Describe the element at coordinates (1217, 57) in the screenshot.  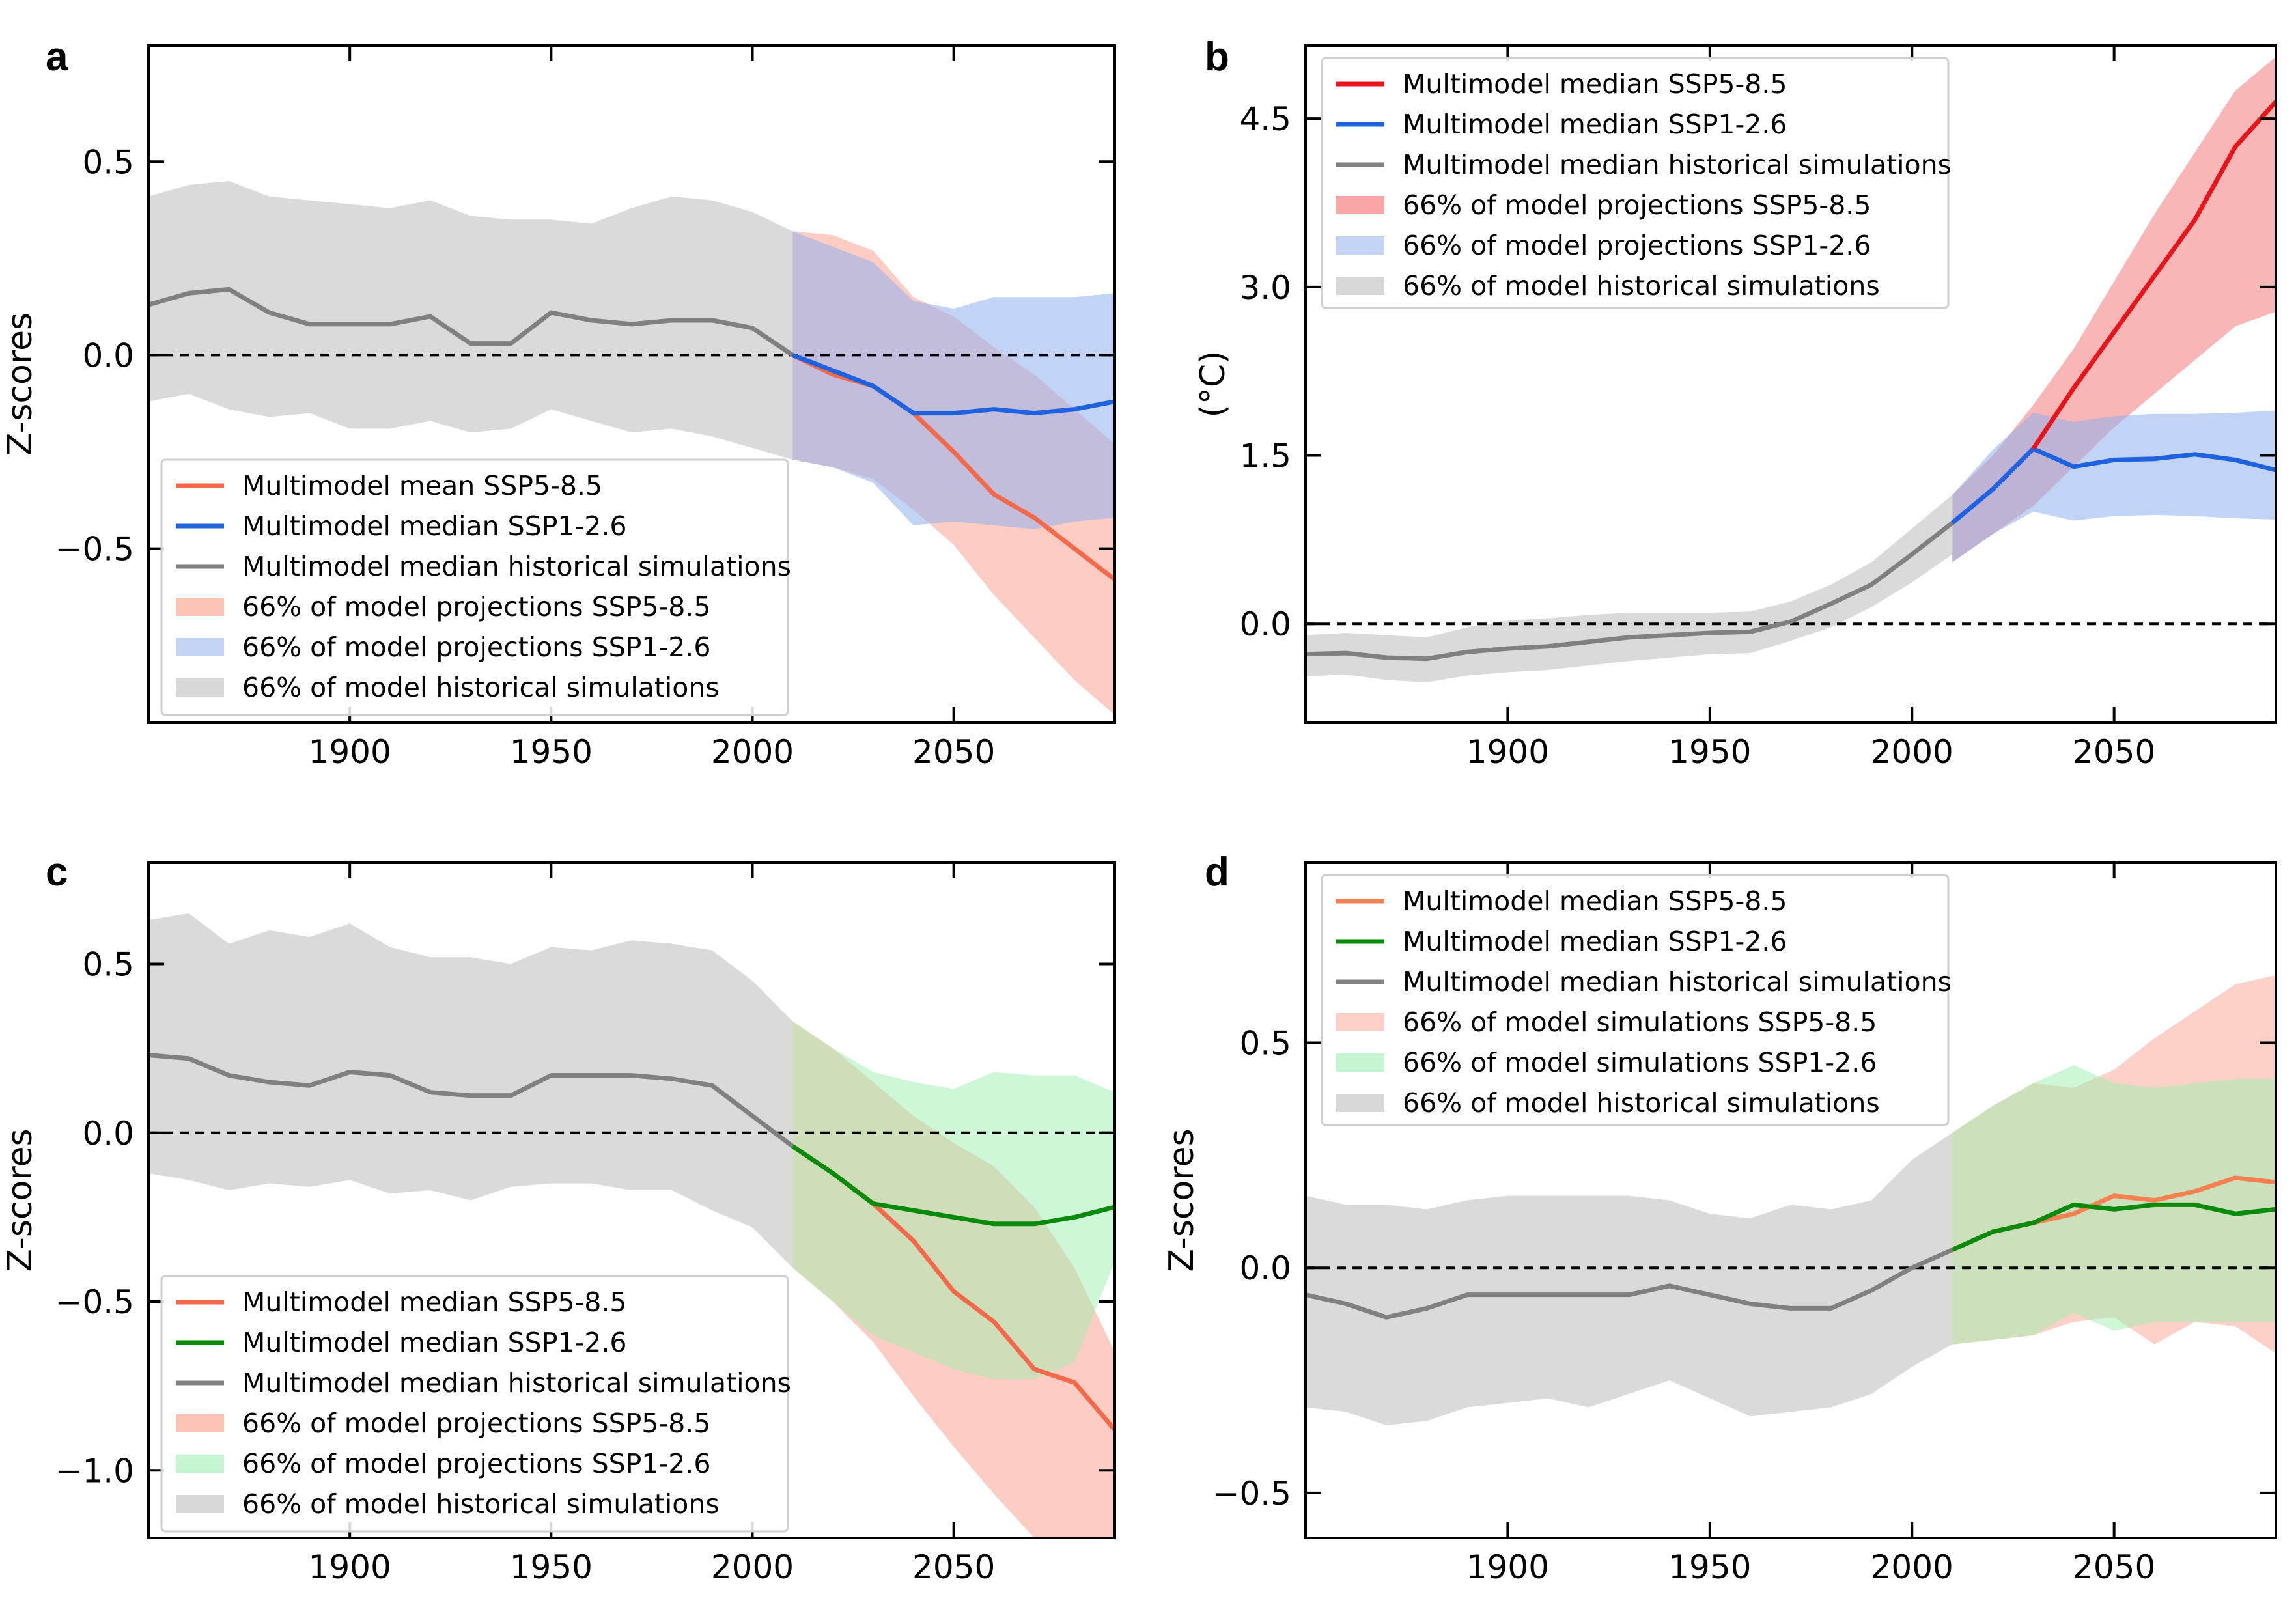
I see `panel-letter: b` at that location.